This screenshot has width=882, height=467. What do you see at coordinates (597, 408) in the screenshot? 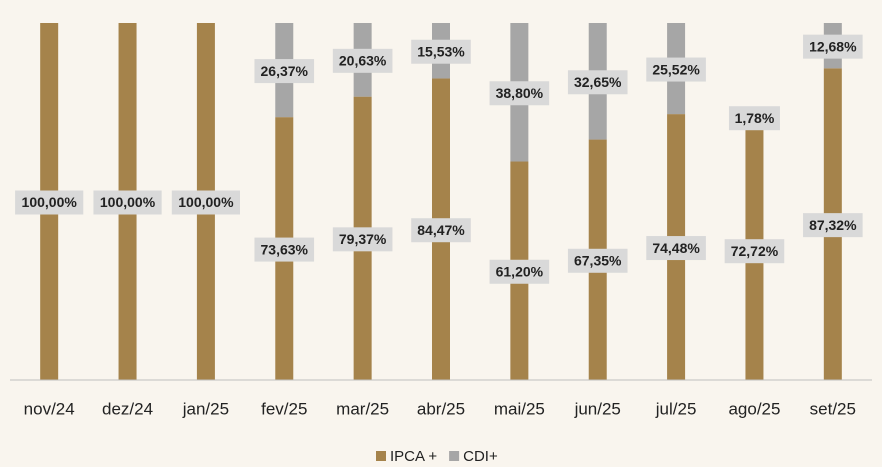
I see `x-tick-label: jun/25` at bounding box center [597, 408].